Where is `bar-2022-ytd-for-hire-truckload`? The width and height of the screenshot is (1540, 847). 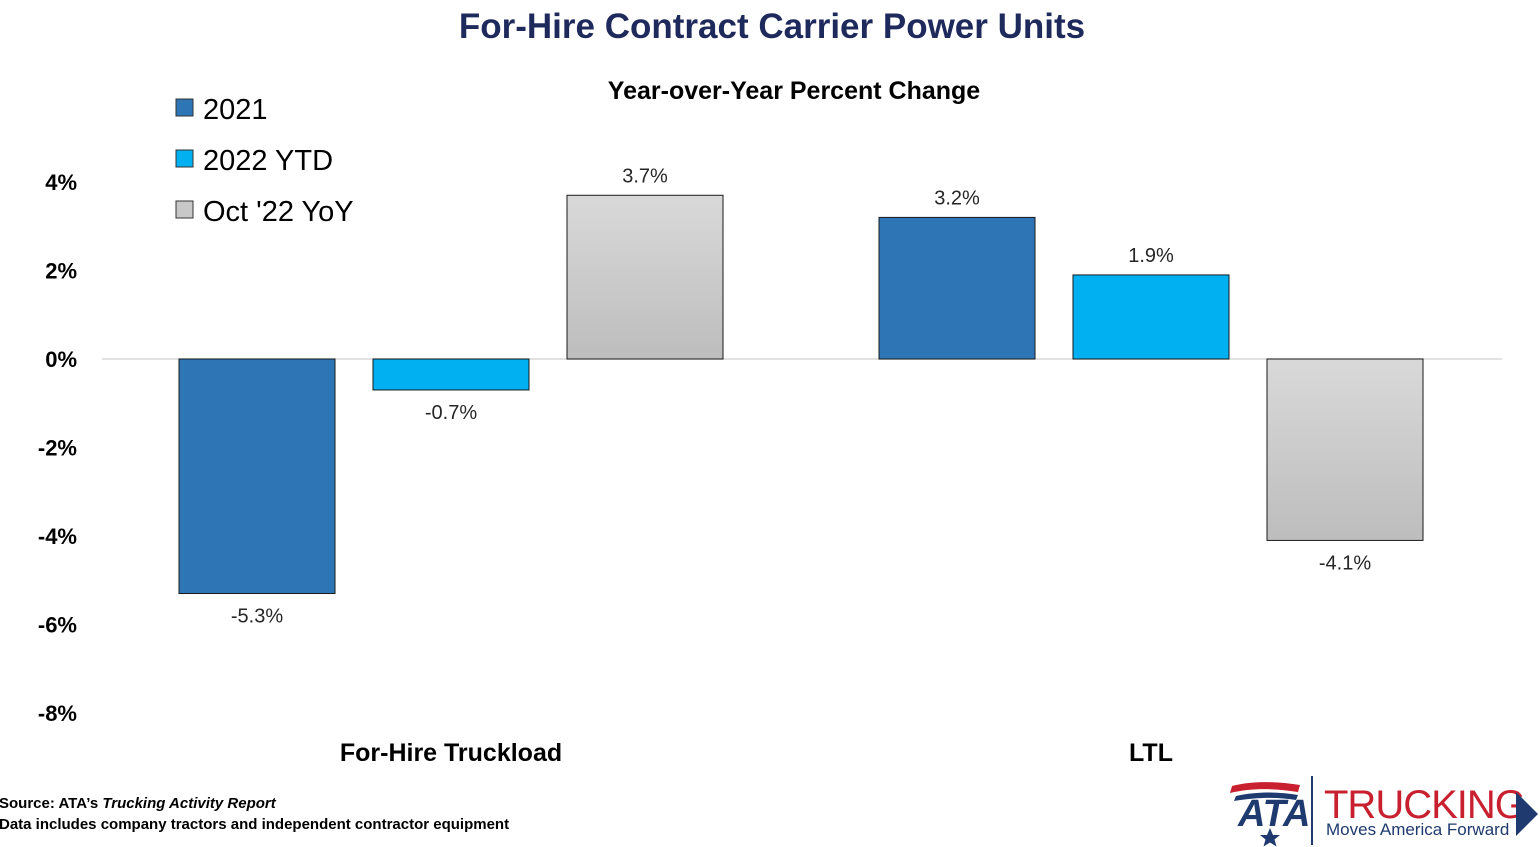 bar-2022-ytd-for-hire-truckload is located at coordinates (451, 374).